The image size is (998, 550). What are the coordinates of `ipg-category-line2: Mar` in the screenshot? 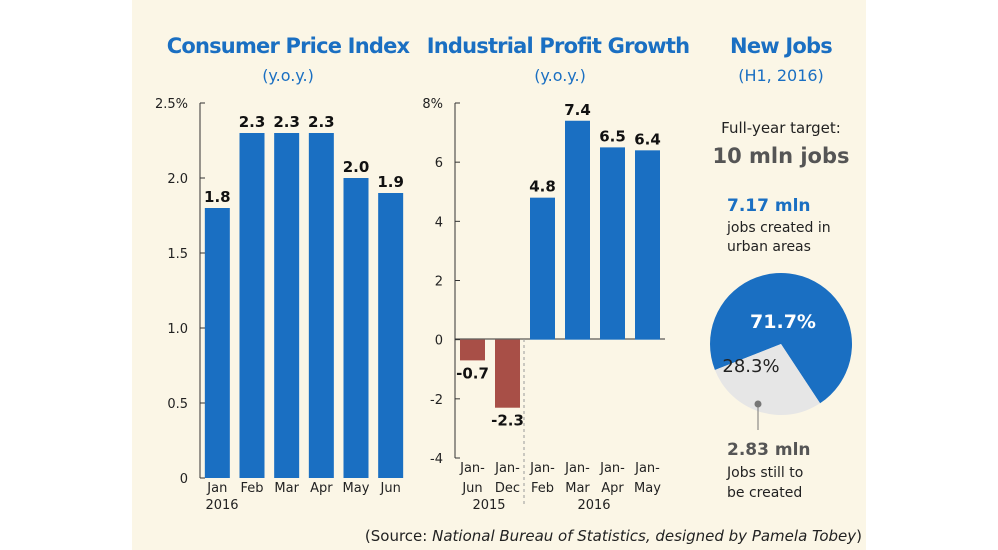 It's located at (577, 488).